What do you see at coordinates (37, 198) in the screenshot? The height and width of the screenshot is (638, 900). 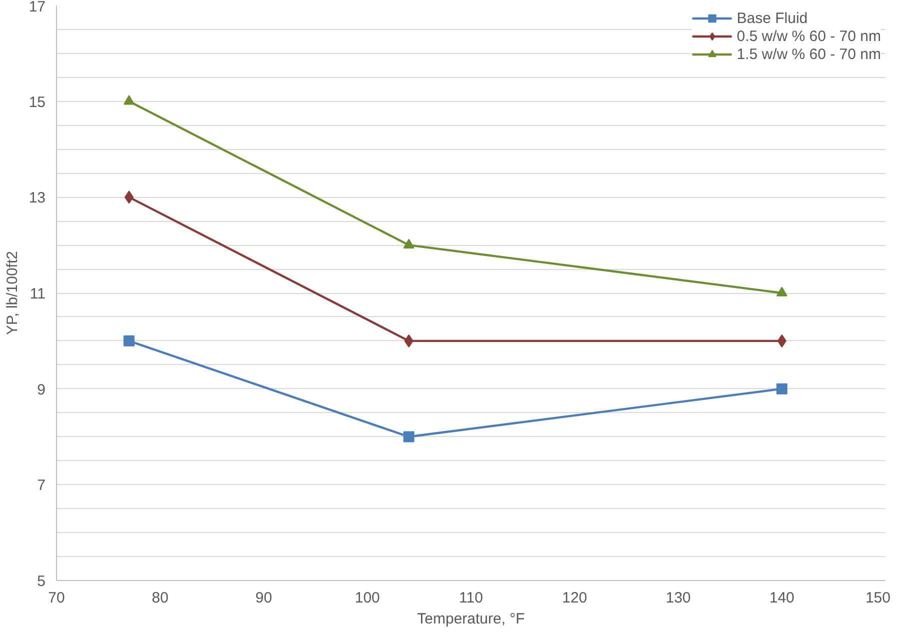 I see `y-tick-label: 13` at bounding box center [37, 198].